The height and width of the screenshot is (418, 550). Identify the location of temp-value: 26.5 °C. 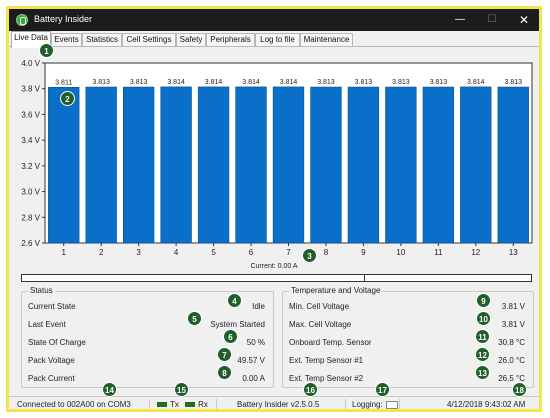
(511, 378).